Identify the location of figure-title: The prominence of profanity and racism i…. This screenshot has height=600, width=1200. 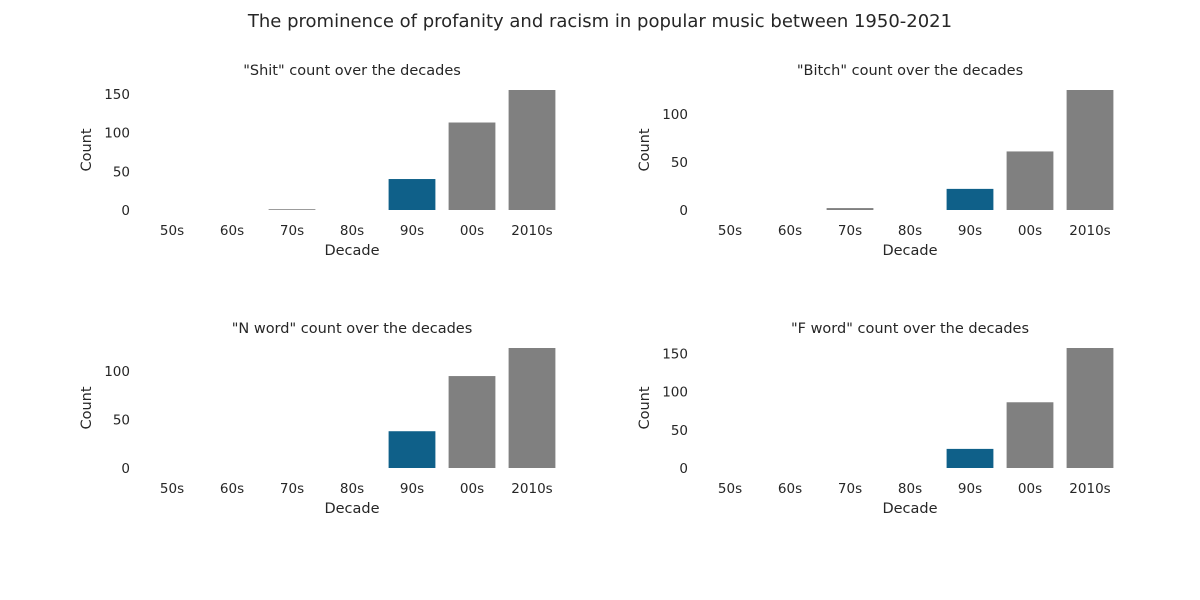
(599, 21).